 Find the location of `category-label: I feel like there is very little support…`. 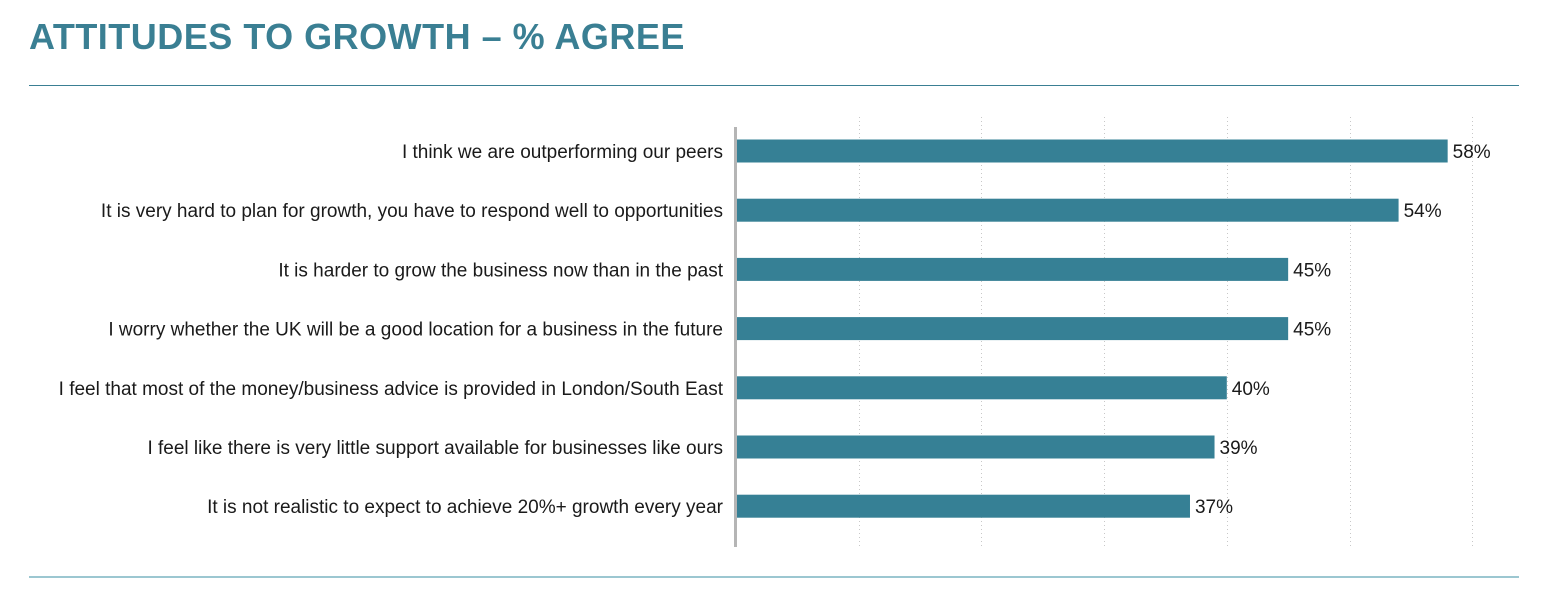

category-label: I feel like there is very little support… is located at coordinates (435, 448).